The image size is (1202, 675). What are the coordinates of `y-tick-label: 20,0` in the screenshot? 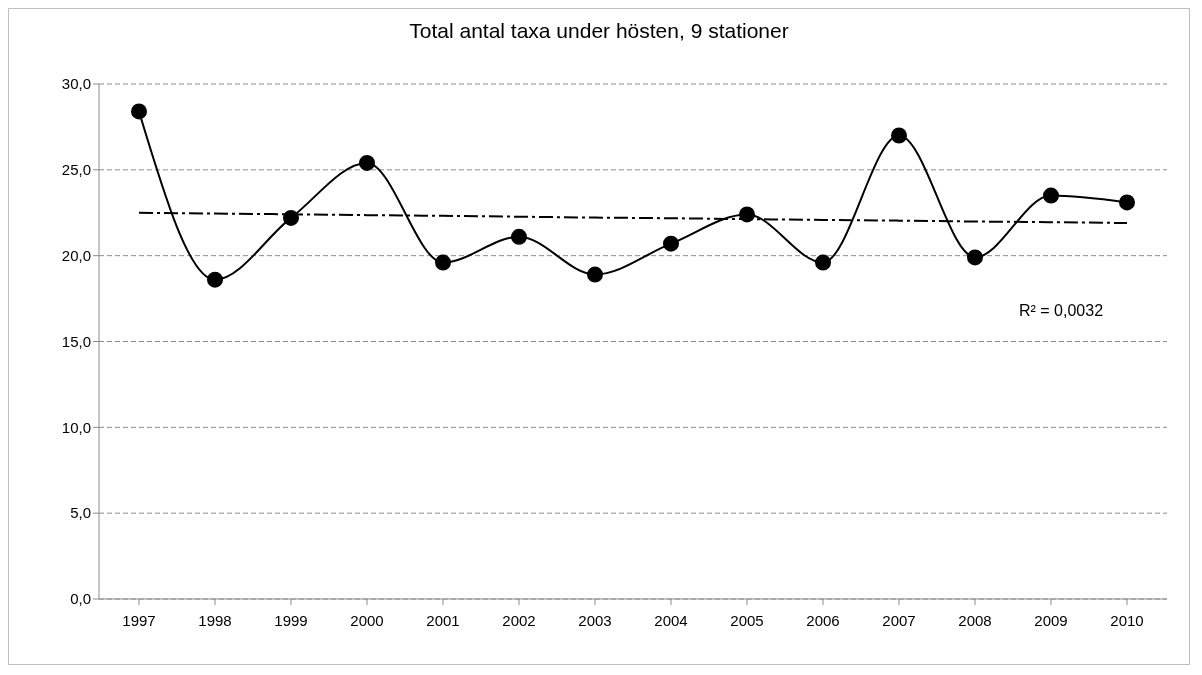 It's located at (76, 255).